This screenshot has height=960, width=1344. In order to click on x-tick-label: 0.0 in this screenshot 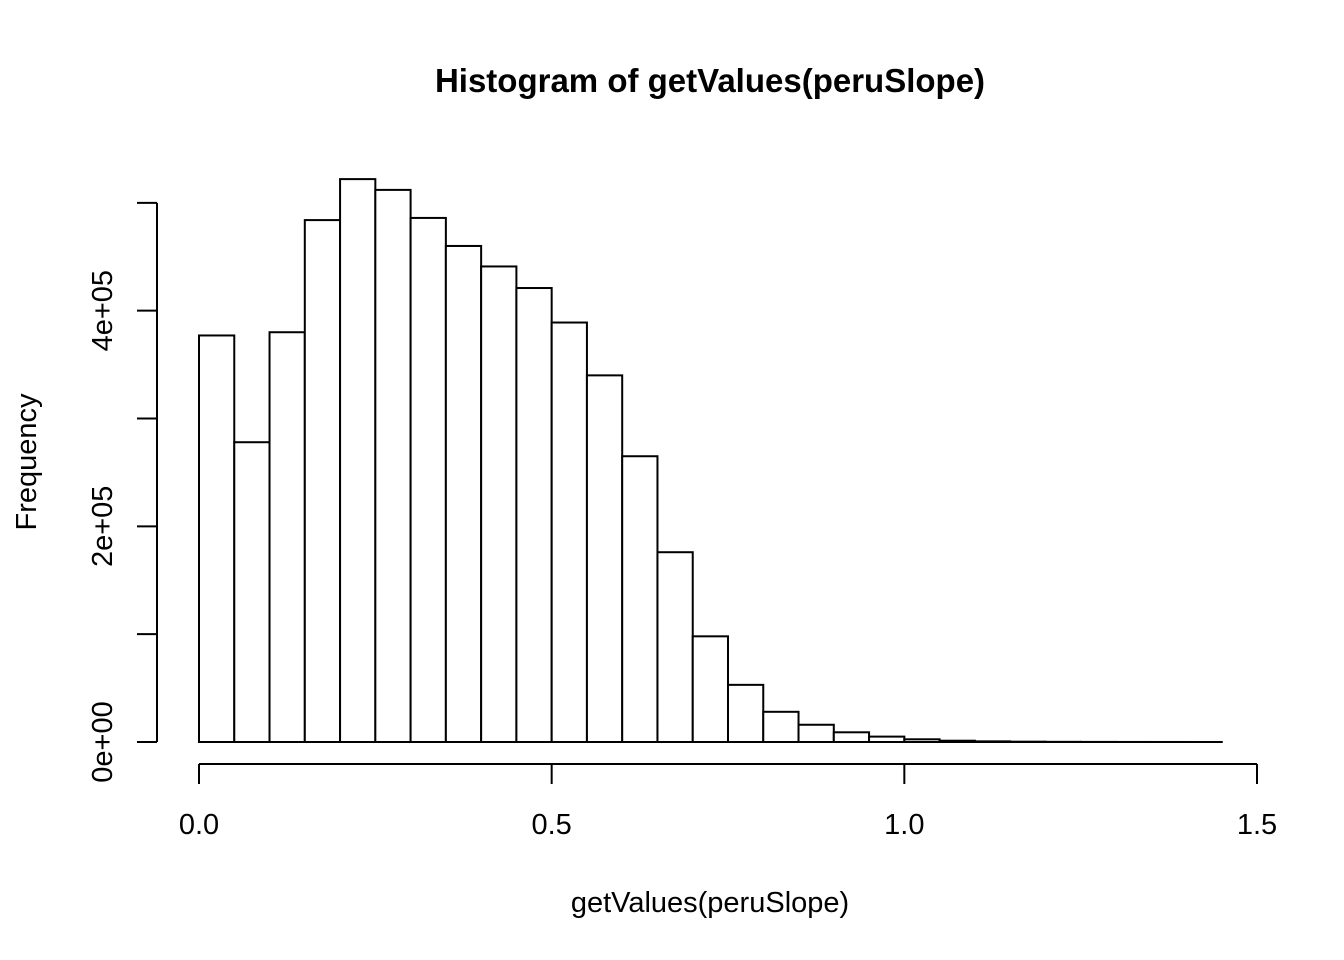, I will do `click(199, 825)`.